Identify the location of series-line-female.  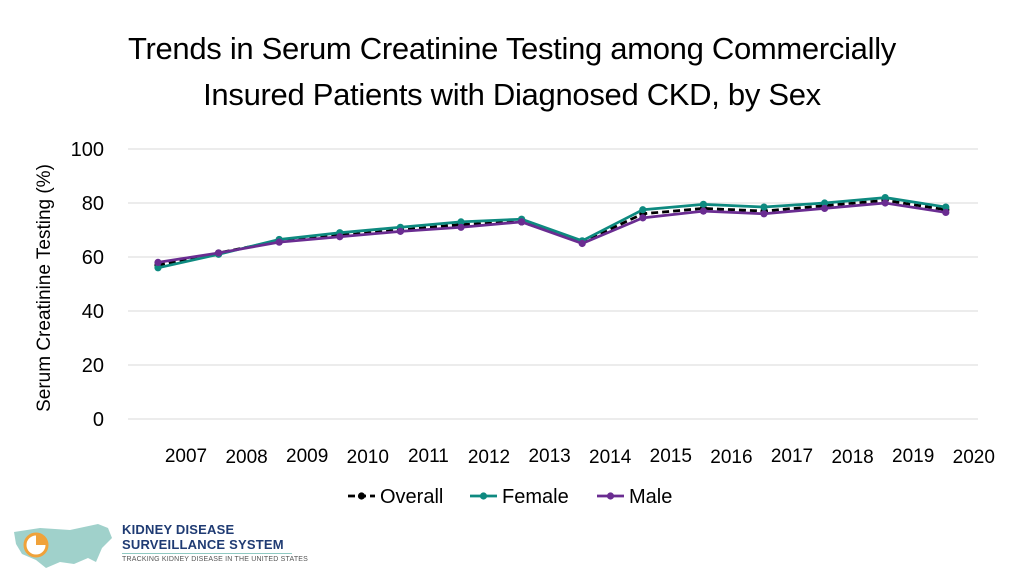
(552, 233).